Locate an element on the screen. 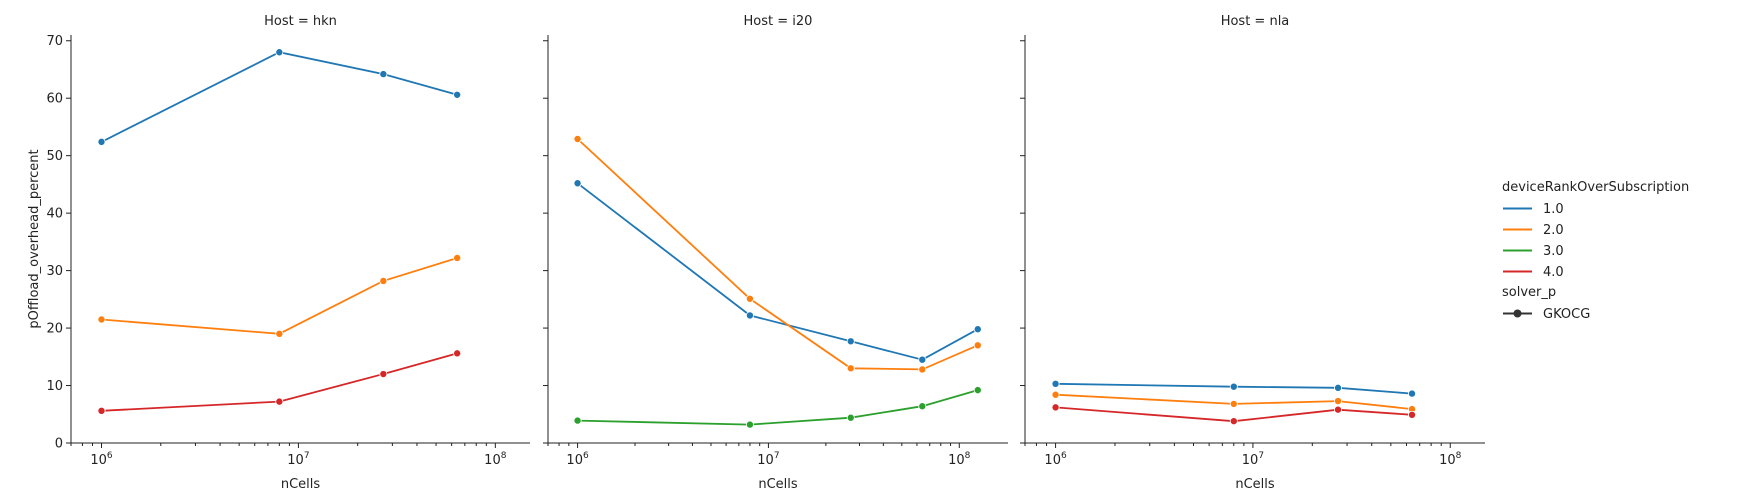 Image resolution: width=1750 pixels, height=500 pixels. legend-hue-title: deviceRankOverSubscription is located at coordinates (1595, 187).